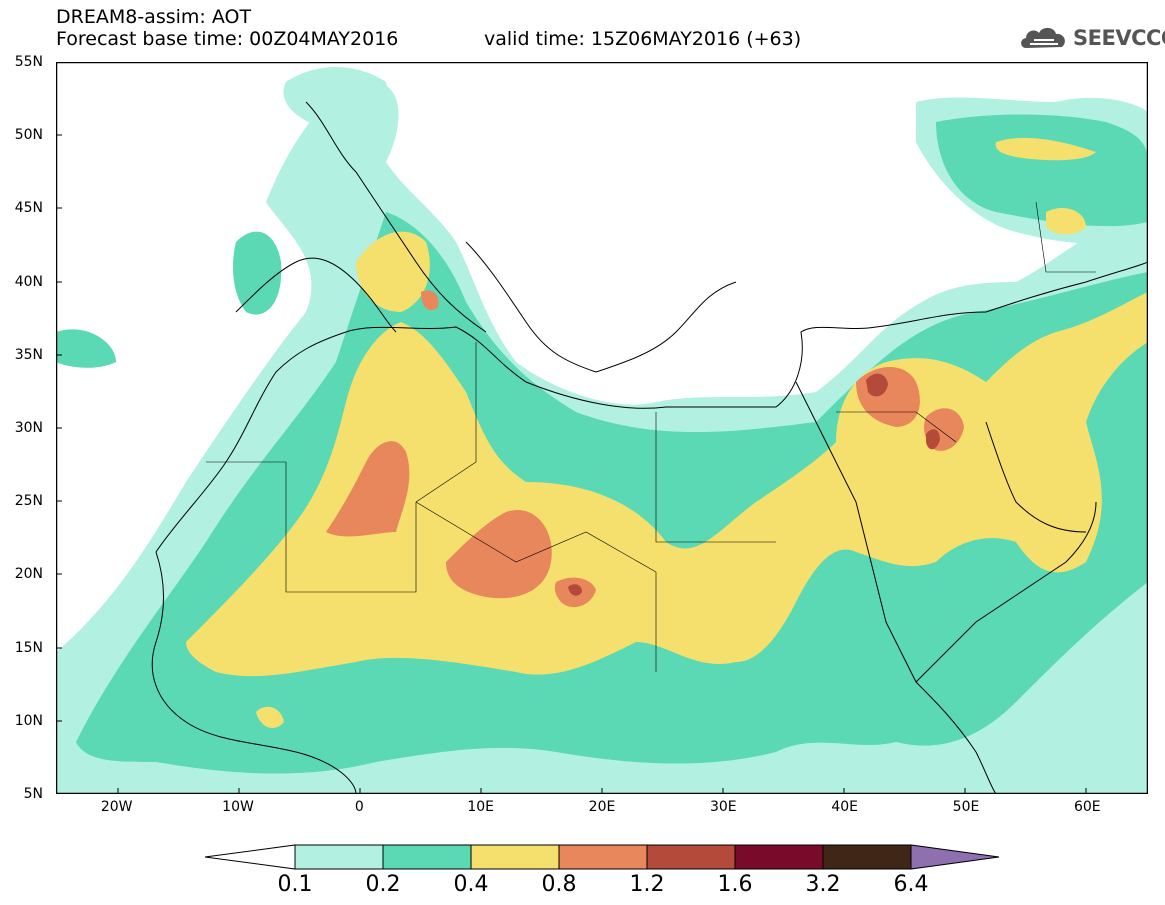  I want to click on valid-time: valid time: 15Z06MAY2016 (+63), so click(643, 39).